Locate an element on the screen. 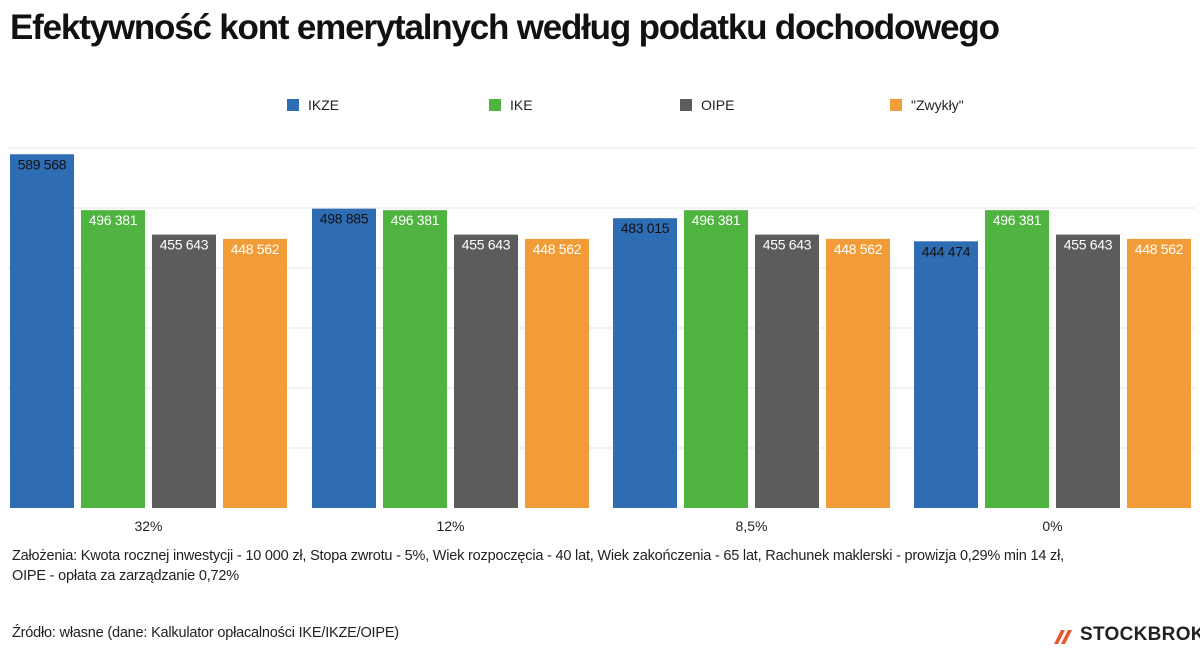 The image size is (1200, 654). stockbroker-logo: STOCKBROKER is located at coordinates (1126, 635).